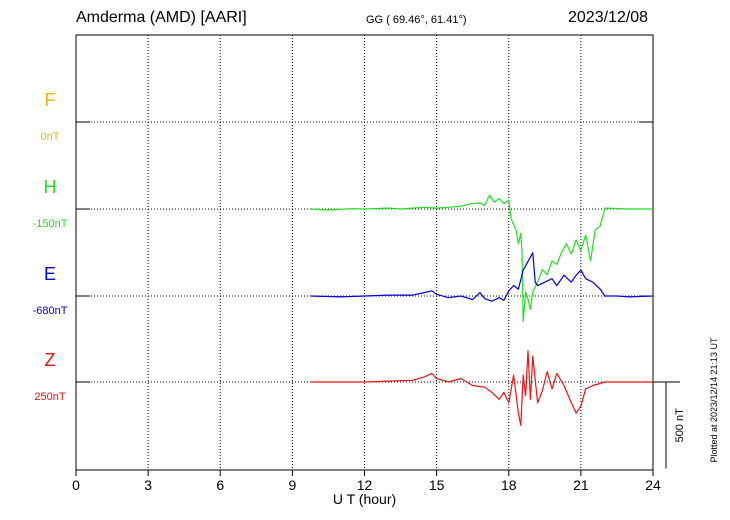 Image resolution: width=730 pixels, height=520 pixels. Describe the element at coordinates (76, 485) in the screenshot. I see `x-tick-label: 0` at that location.